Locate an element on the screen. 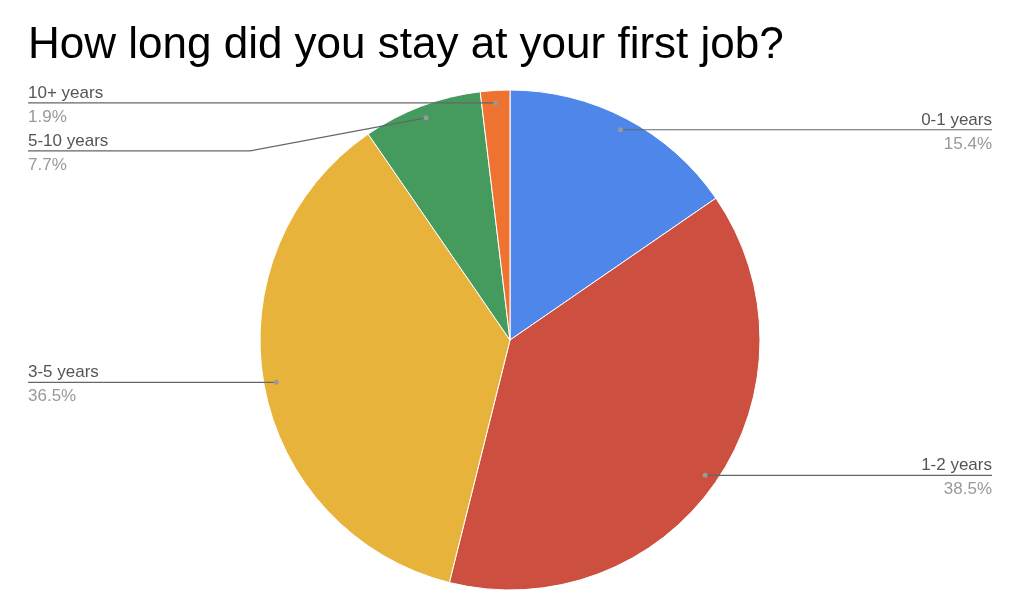 This screenshot has height=610, width=1024. data-label: 36.5% is located at coordinates (52, 396).